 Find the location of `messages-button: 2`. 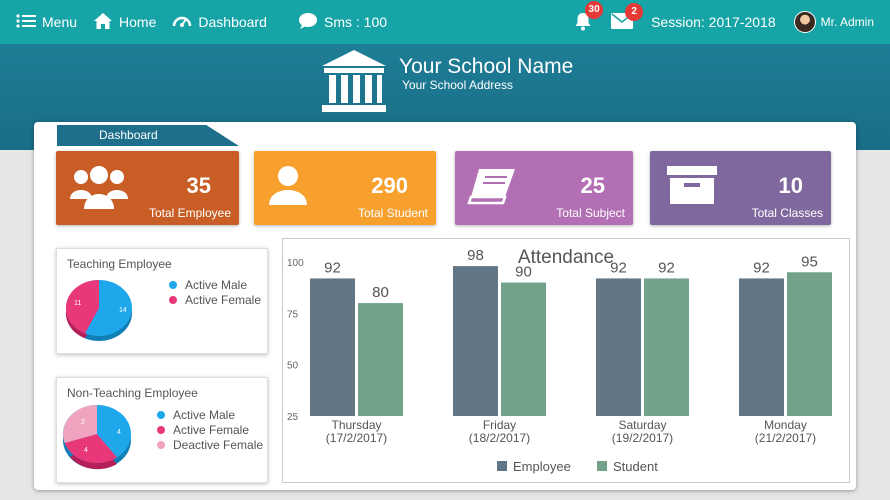

messages-button: 2 is located at coordinates (627, 17).